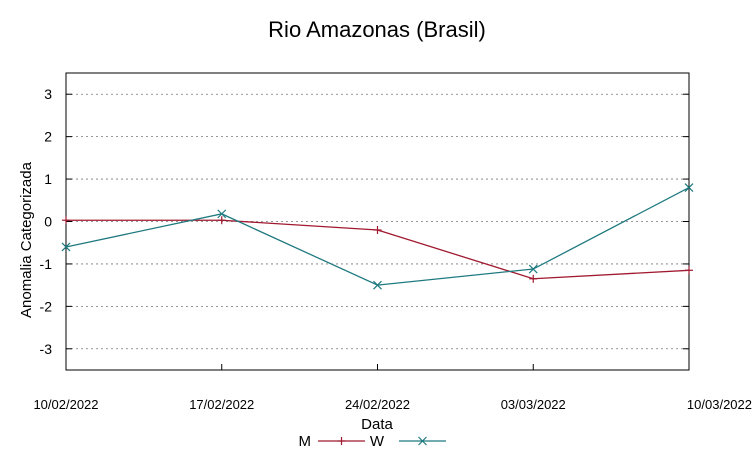  I want to click on x-tick-label: 17/02/2022, so click(221, 404).